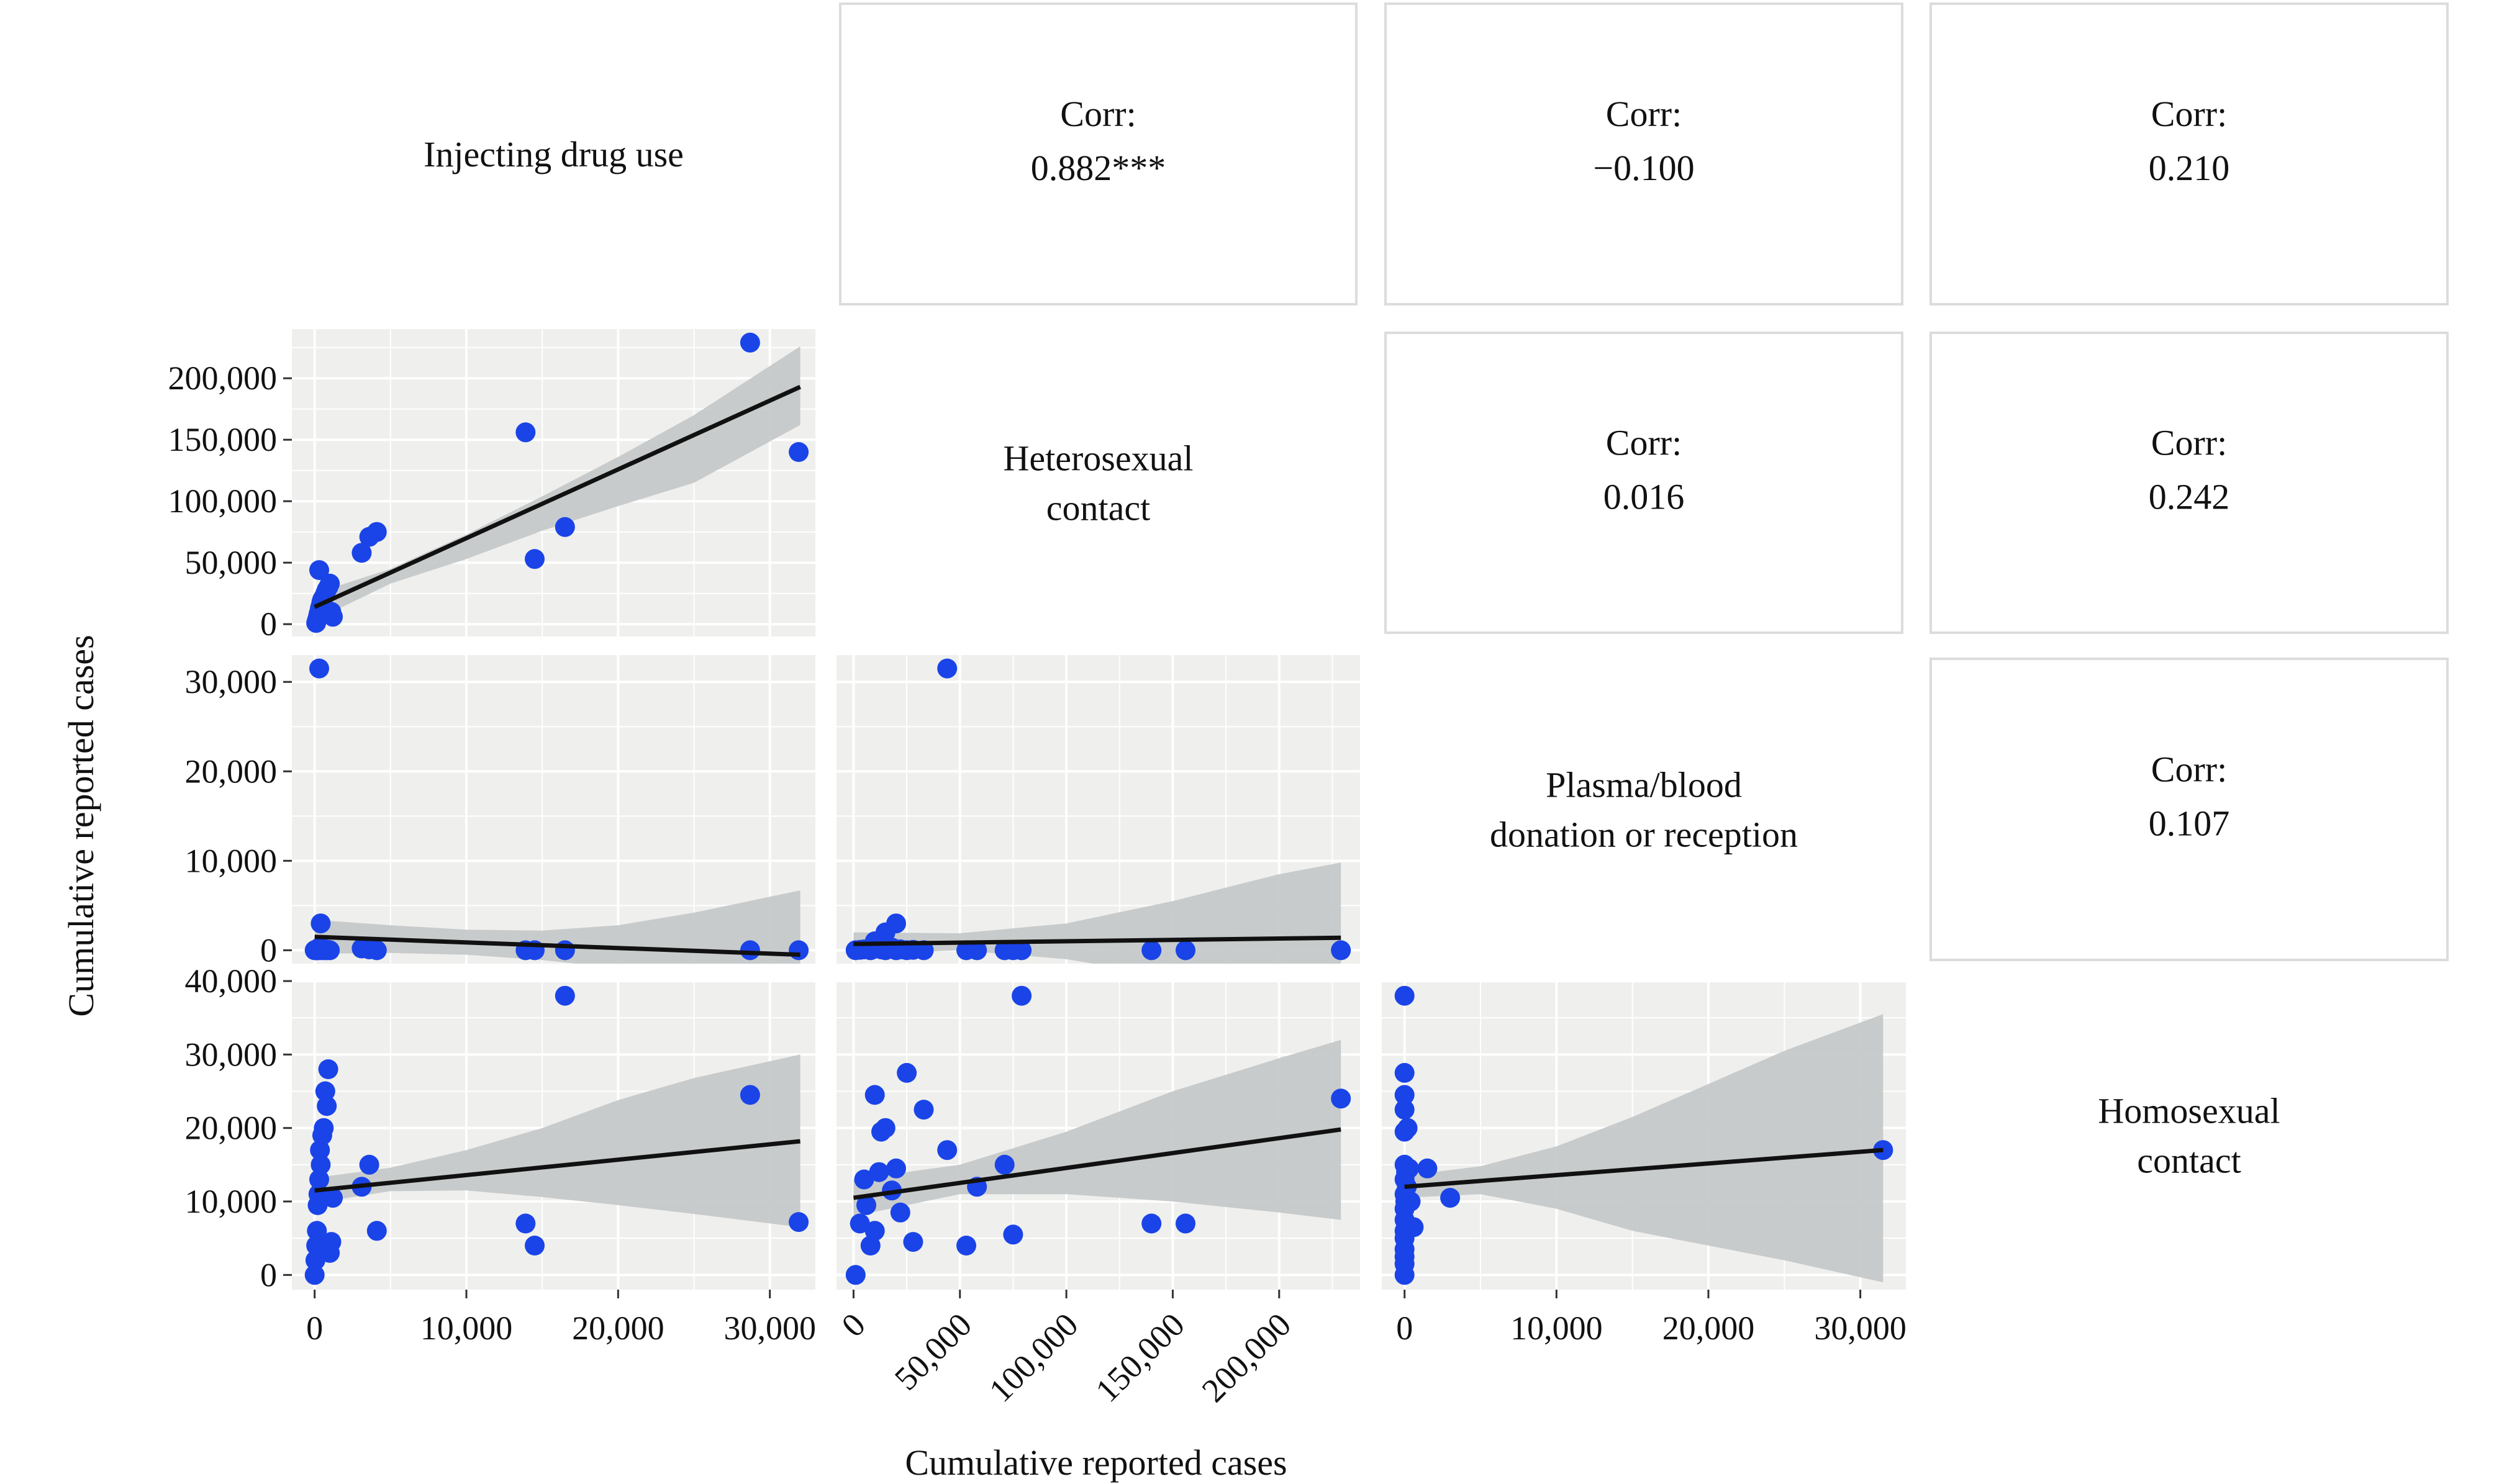 This screenshot has height=1484, width=2494. Describe the element at coordinates (1099, 483) in the screenshot. I see `variable-name: Heterosexual contact` at that location.